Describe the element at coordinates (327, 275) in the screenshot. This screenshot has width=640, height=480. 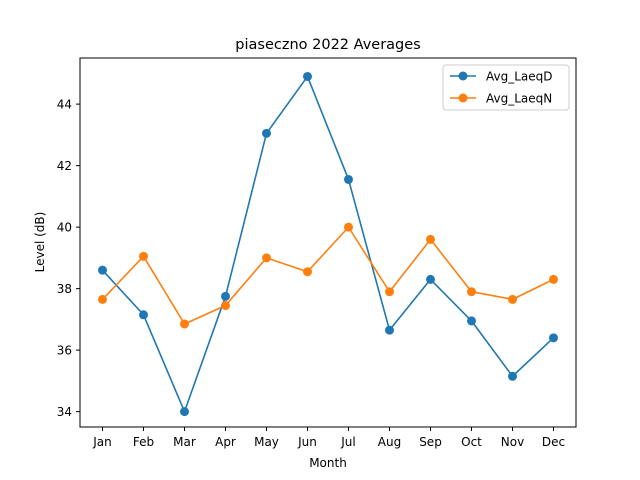
I see `series-line-Avg_LaeqN` at that location.